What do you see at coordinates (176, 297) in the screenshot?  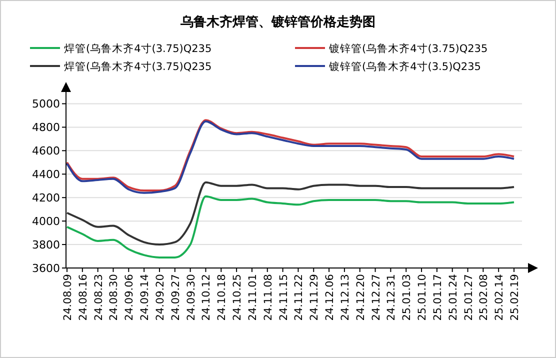 I see `x-tick-label: 24.09.27` at bounding box center [176, 297].